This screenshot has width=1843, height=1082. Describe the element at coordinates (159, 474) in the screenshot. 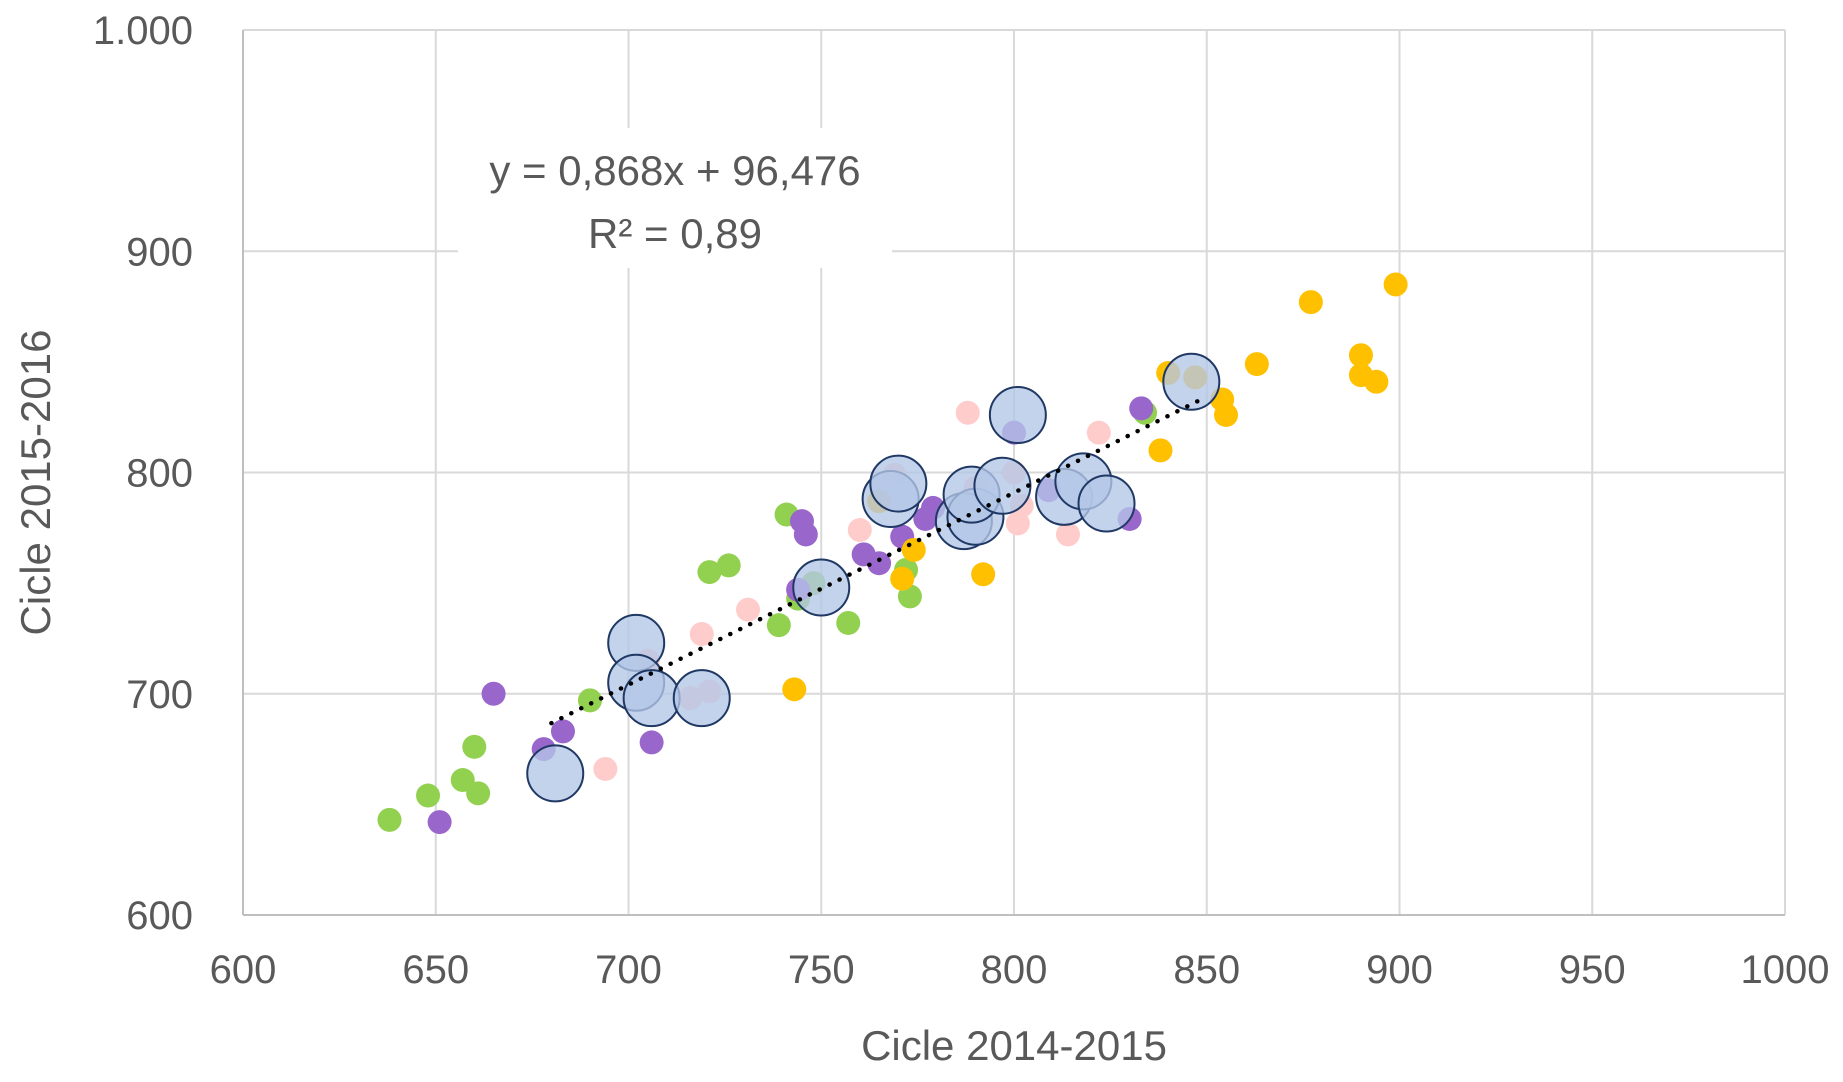

I see `y-tick-label: 800` at that location.